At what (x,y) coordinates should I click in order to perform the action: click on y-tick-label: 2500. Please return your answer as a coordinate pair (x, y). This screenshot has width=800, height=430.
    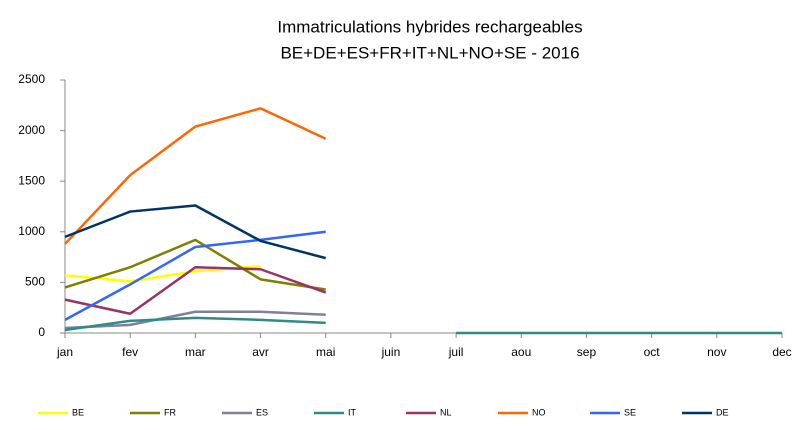
    Looking at the image, I should click on (31, 79).